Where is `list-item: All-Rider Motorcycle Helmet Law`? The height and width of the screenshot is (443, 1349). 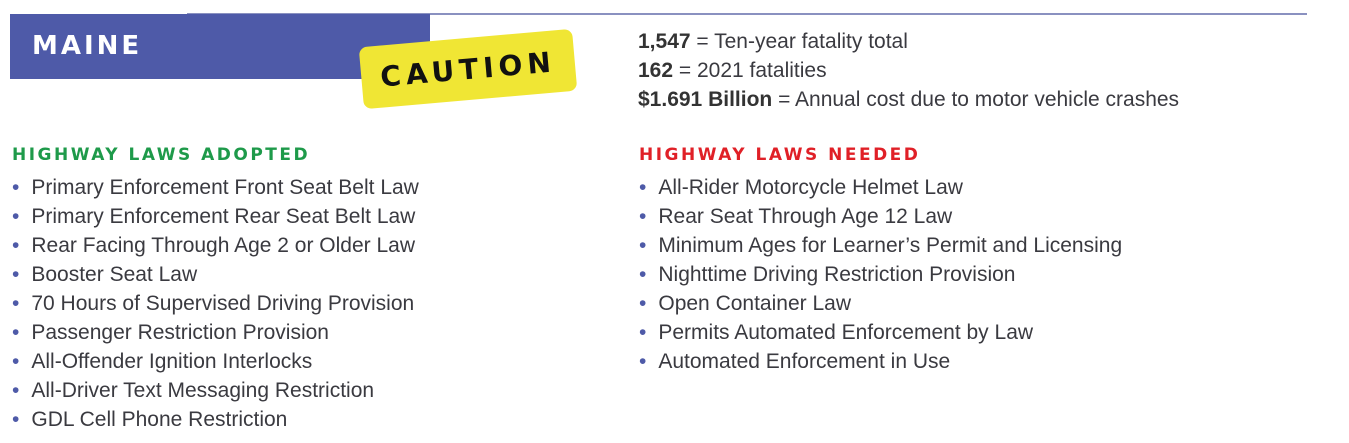 list-item: All-Rider Motorcycle Helmet Law is located at coordinates (880, 187).